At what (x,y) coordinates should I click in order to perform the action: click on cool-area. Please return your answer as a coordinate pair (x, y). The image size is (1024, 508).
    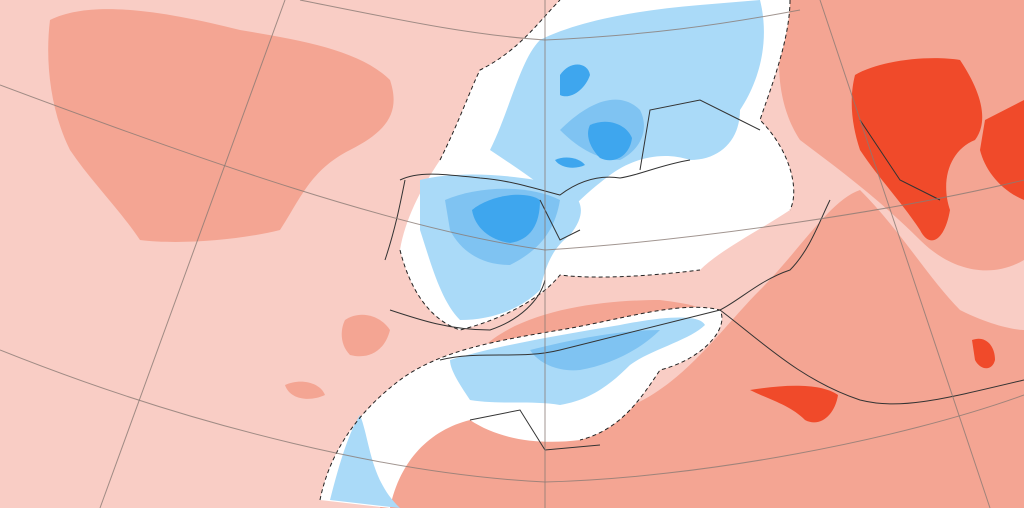
    Looking at the image, I should click on (365, 461).